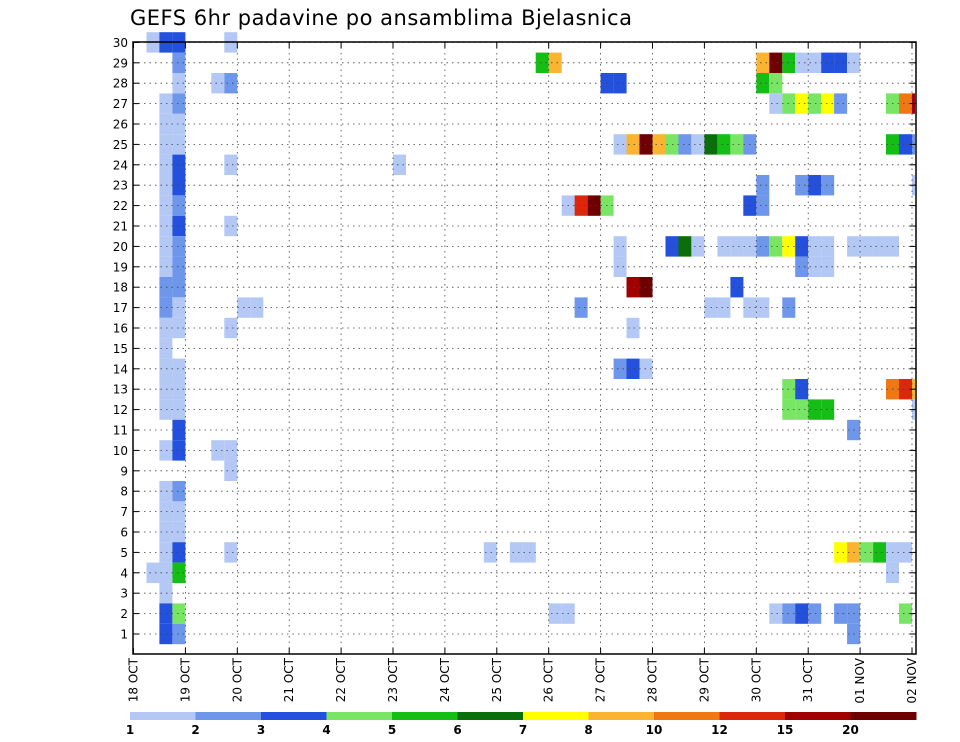 The height and width of the screenshot is (742, 960). Describe the element at coordinates (654, 730) in the screenshot. I see `legend-label: 10` at that location.